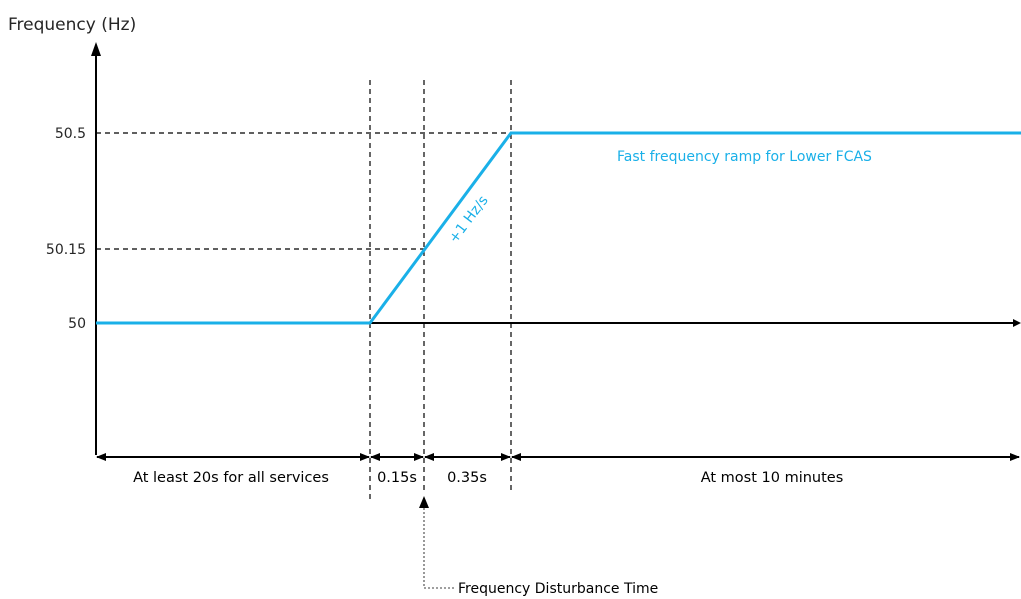  I want to click on segment-label-035s: 0.35s, so click(467, 478).